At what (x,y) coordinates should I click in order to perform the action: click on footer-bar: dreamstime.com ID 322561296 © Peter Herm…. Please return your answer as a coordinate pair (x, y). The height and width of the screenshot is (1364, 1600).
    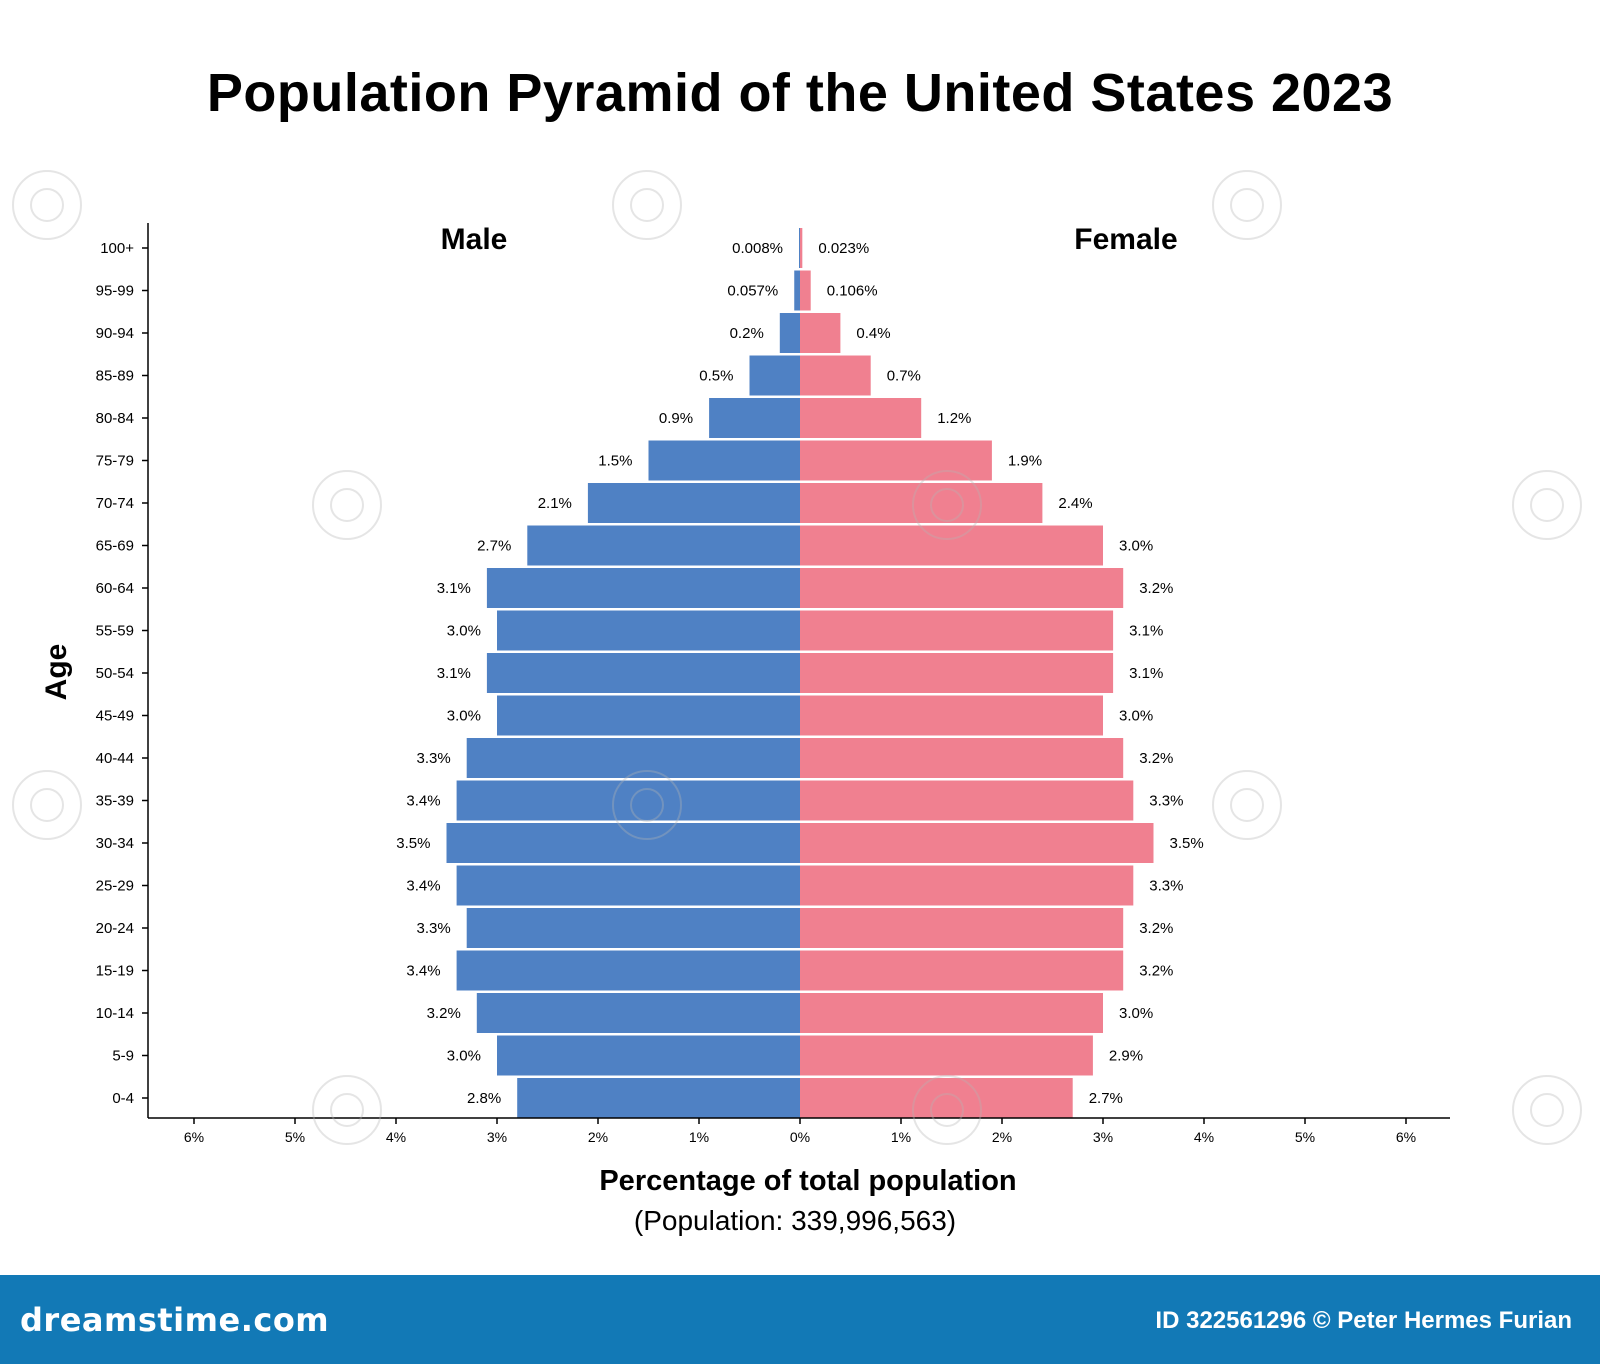
    Looking at the image, I should click on (800, 1319).